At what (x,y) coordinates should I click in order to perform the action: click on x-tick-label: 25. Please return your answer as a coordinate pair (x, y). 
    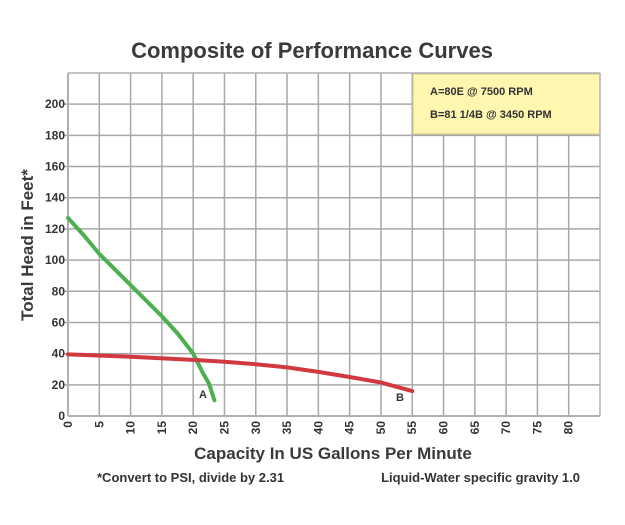
    Looking at the image, I should click on (224, 428).